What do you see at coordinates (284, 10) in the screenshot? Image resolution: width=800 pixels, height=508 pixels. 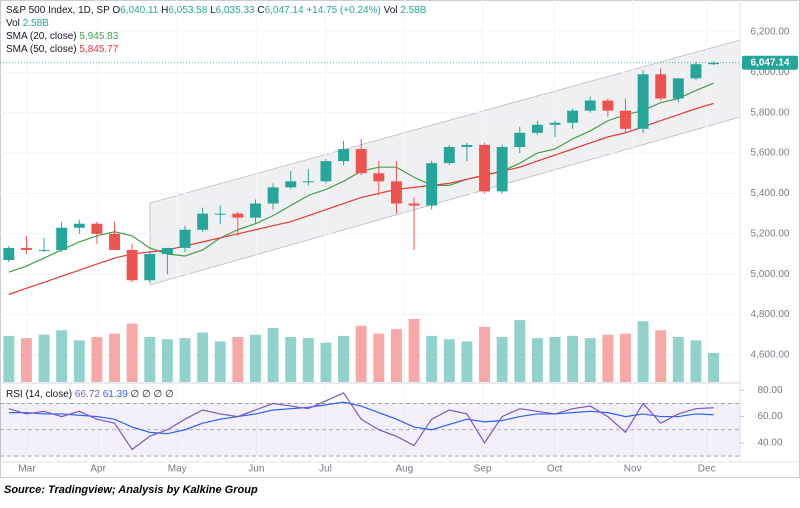 I see `close: 6,047.14` at bounding box center [284, 10].